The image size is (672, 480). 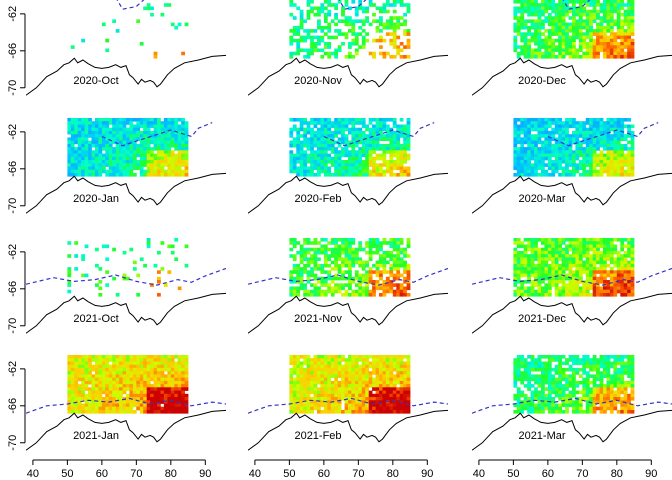 What do you see at coordinates (130, 5) in the screenshot?
I see `ice-edge-line` at bounding box center [130, 5].